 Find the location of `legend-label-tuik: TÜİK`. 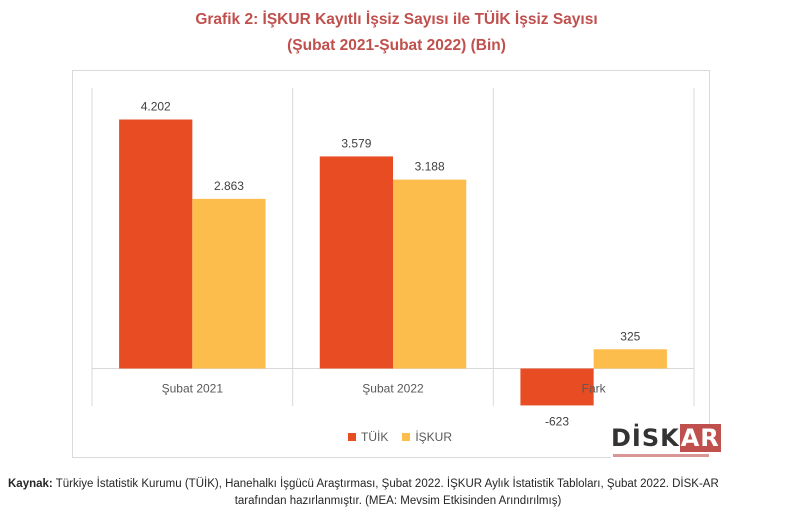

legend-label-tuik: TÜİK is located at coordinates (375, 437).